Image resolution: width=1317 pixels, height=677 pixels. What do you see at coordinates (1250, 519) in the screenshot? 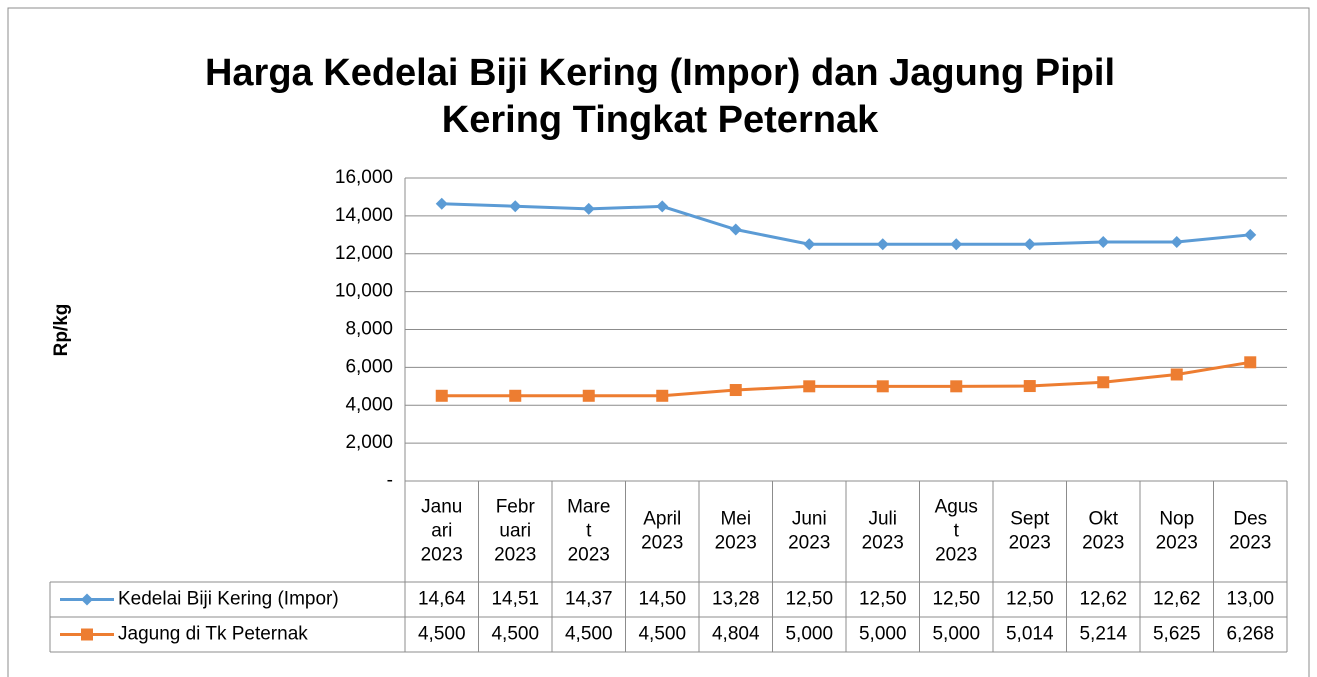
I see `x-tick-label: Des` at bounding box center [1250, 519].